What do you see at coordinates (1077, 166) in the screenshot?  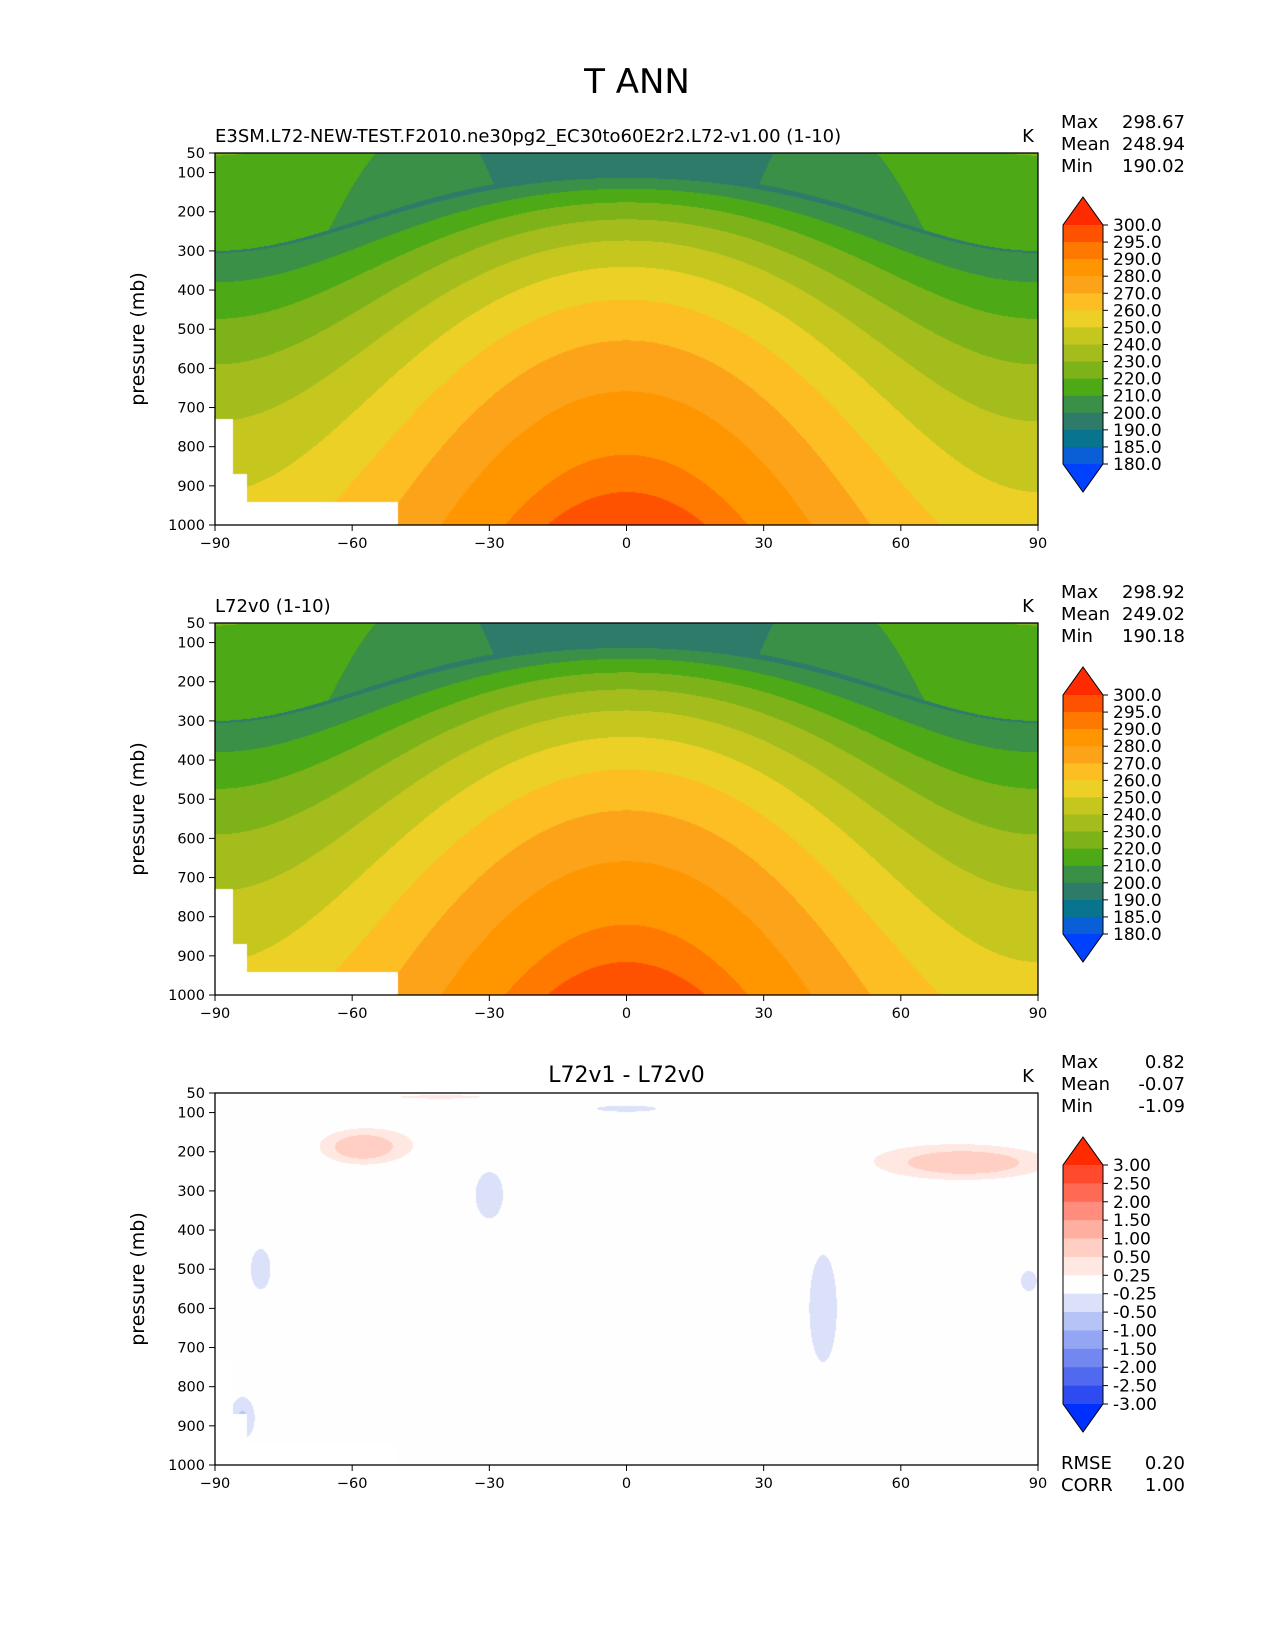 I see `stat-label: Min` at bounding box center [1077, 166].